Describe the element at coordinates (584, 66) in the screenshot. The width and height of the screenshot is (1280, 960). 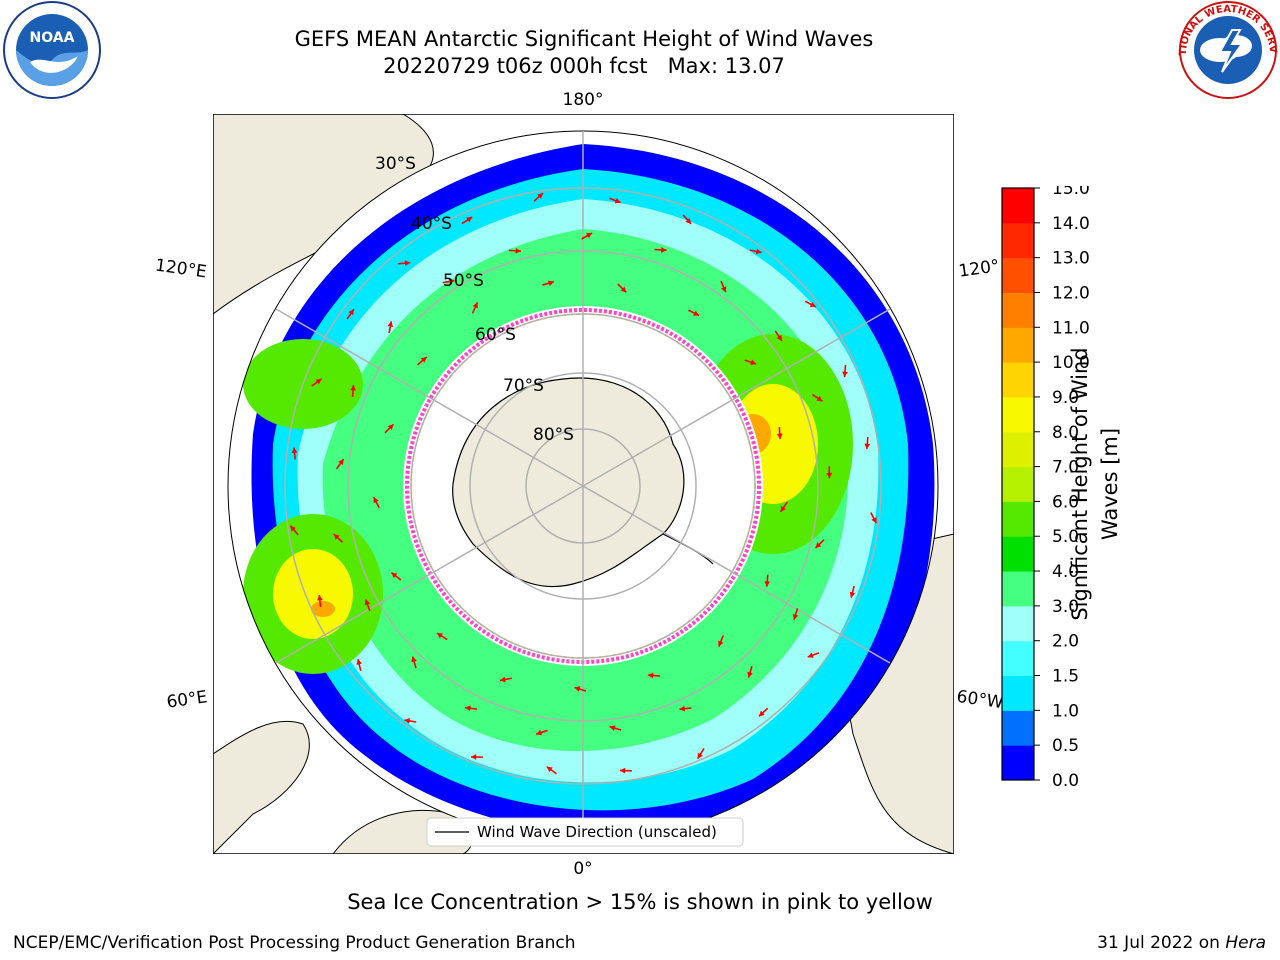
I see `page-subtitle: 20220729 t06z 000h fcst Max: 13.07` at that location.